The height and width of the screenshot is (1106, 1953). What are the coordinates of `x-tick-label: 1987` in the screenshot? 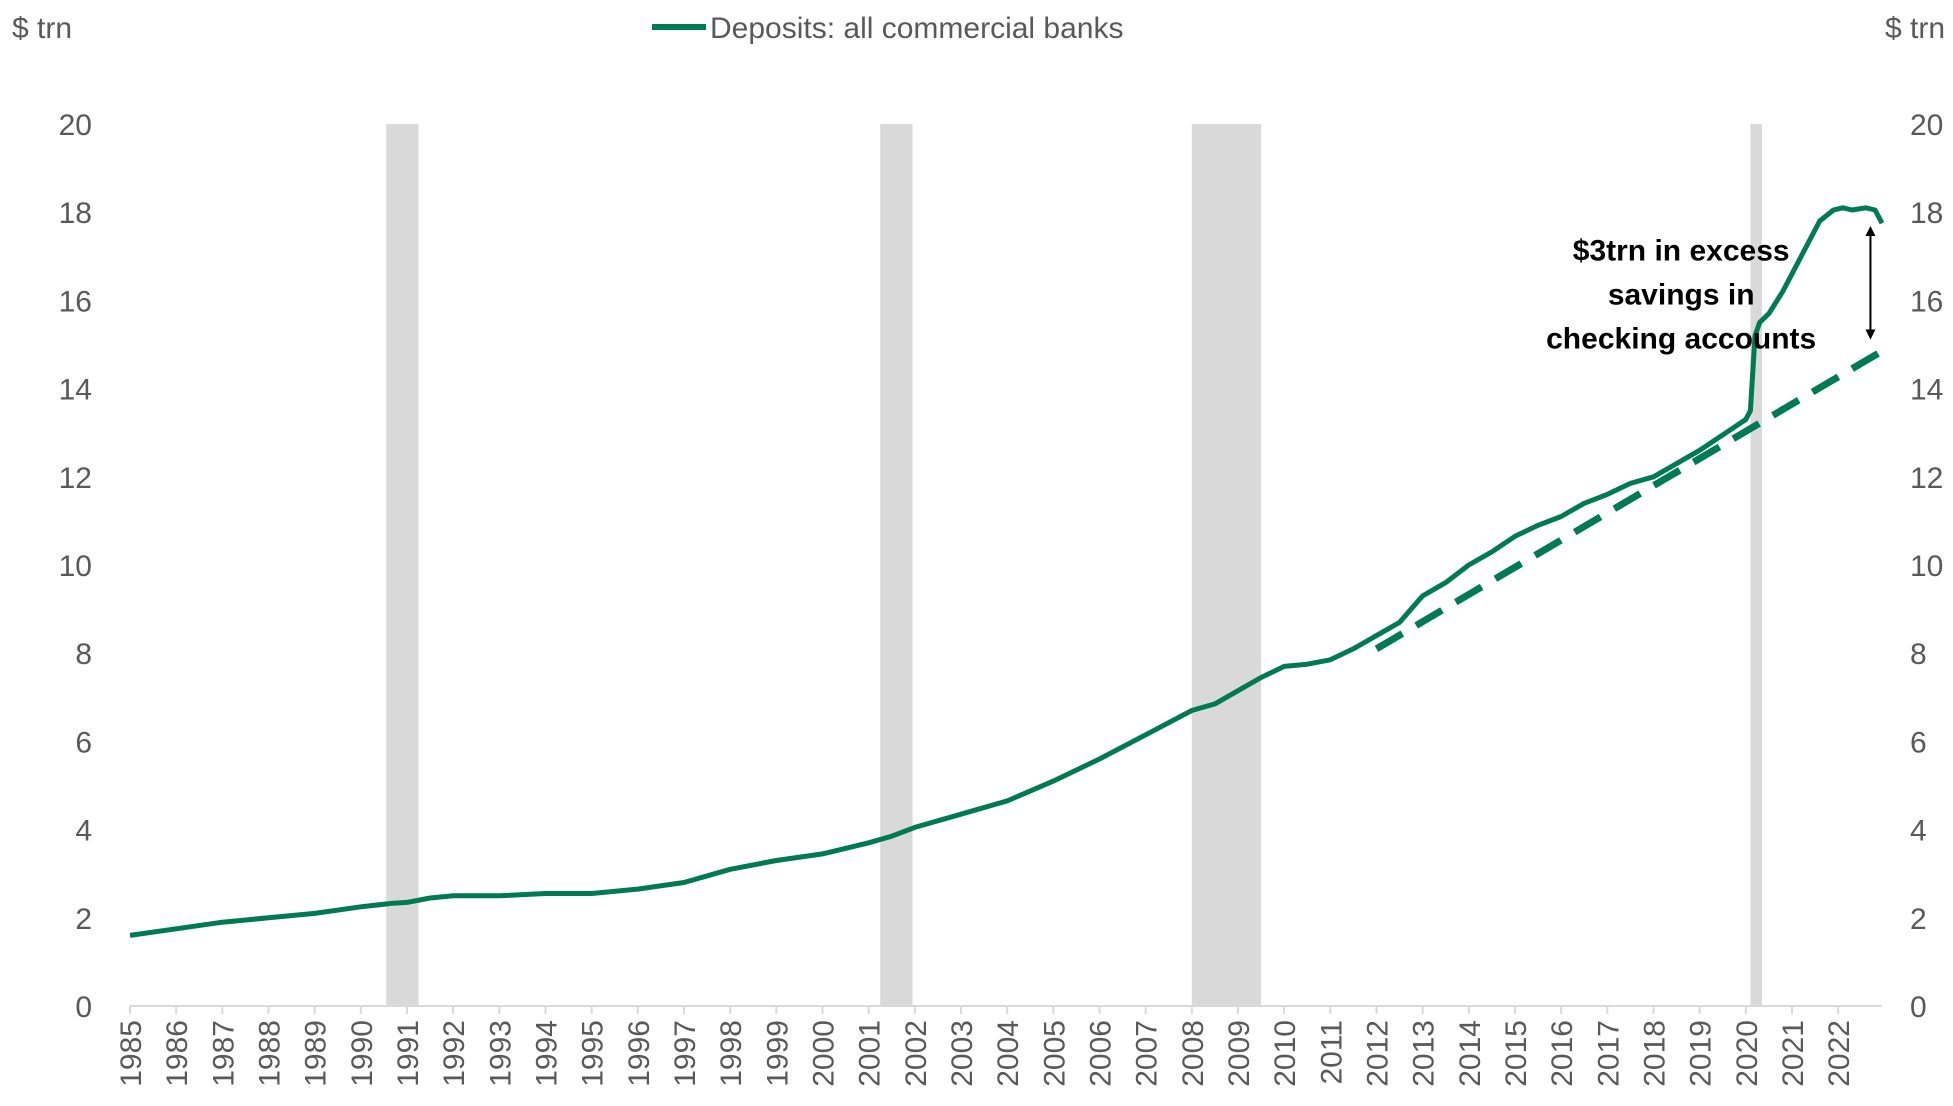 It's located at (223, 1053).